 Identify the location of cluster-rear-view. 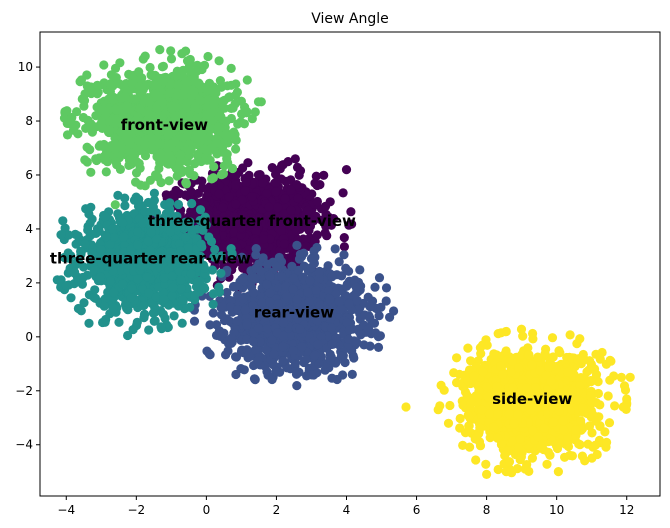
(289, 315).